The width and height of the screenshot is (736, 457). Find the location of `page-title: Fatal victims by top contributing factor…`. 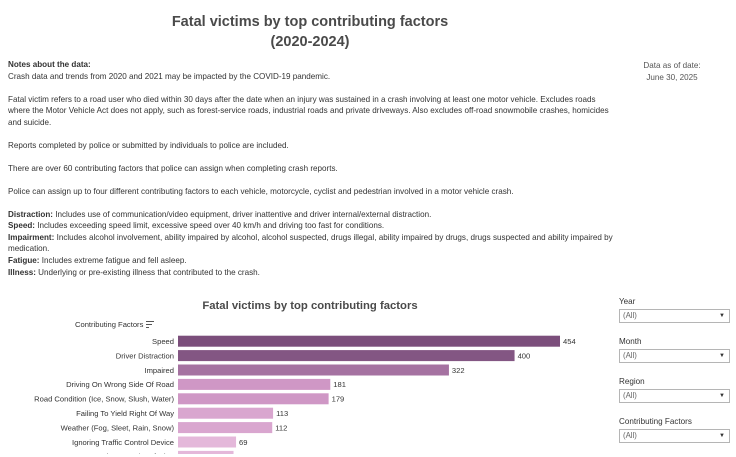

page-title: Fatal victims by top contributing factor… is located at coordinates (310, 32).